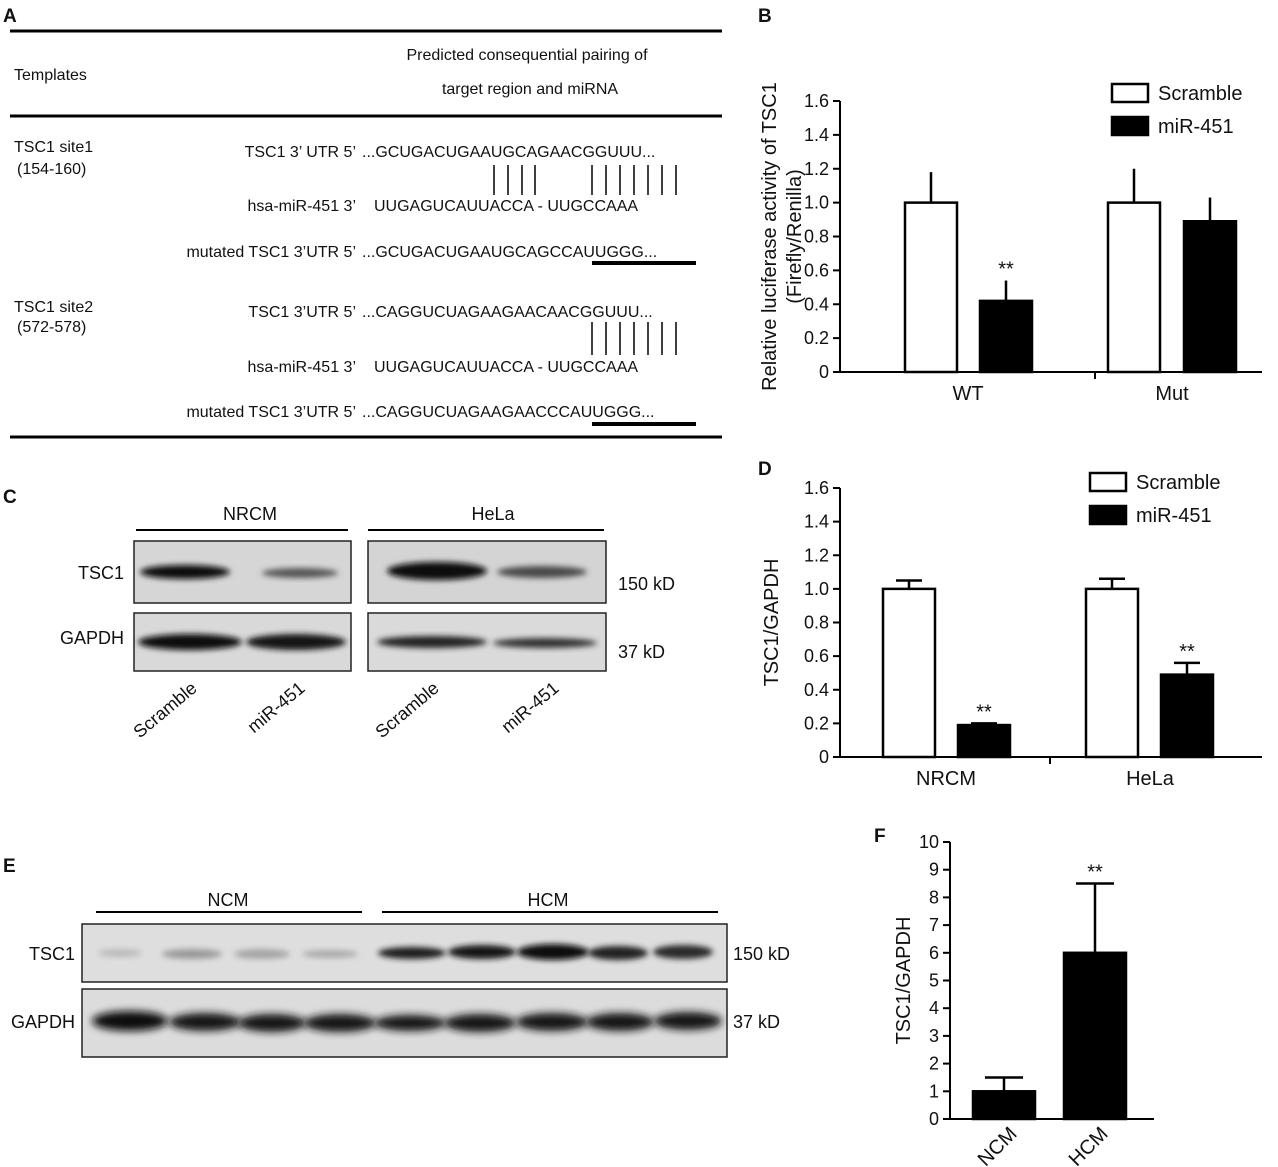  Describe the element at coordinates (51, 327) in the screenshot. I see `site2-range: (572-578)` at that location.